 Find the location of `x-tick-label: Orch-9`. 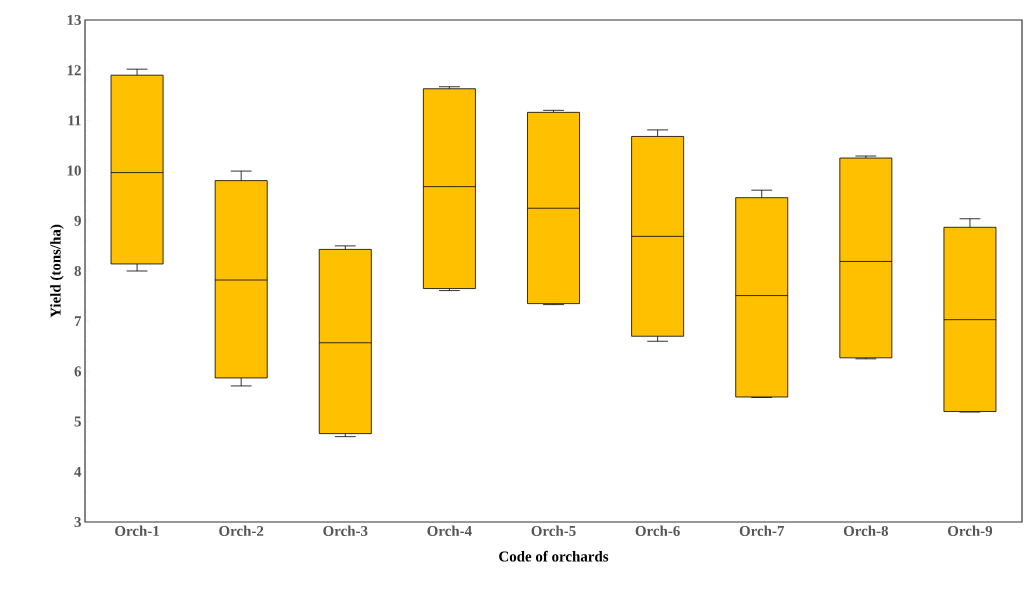

x-tick-label: Orch-9 is located at coordinates (970, 531).